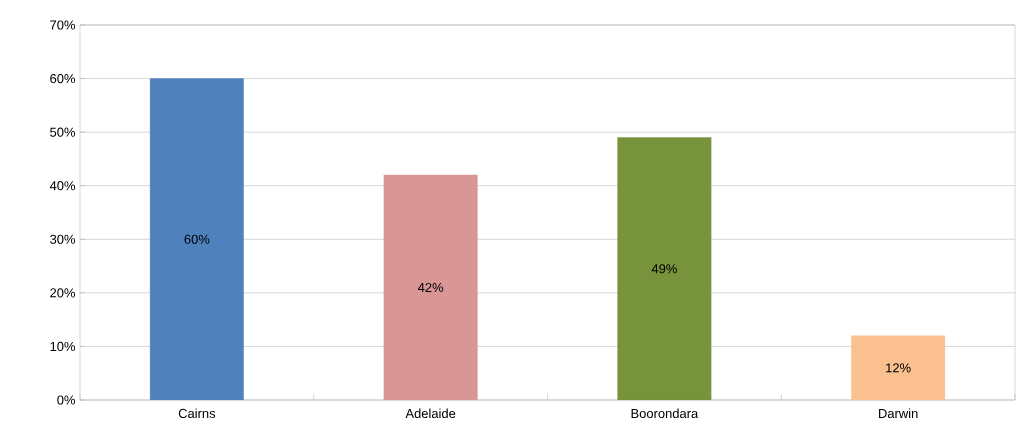  Describe the element at coordinates (197, 413) in the screenshot. I see `x-tick-label: Cairns` at that location.